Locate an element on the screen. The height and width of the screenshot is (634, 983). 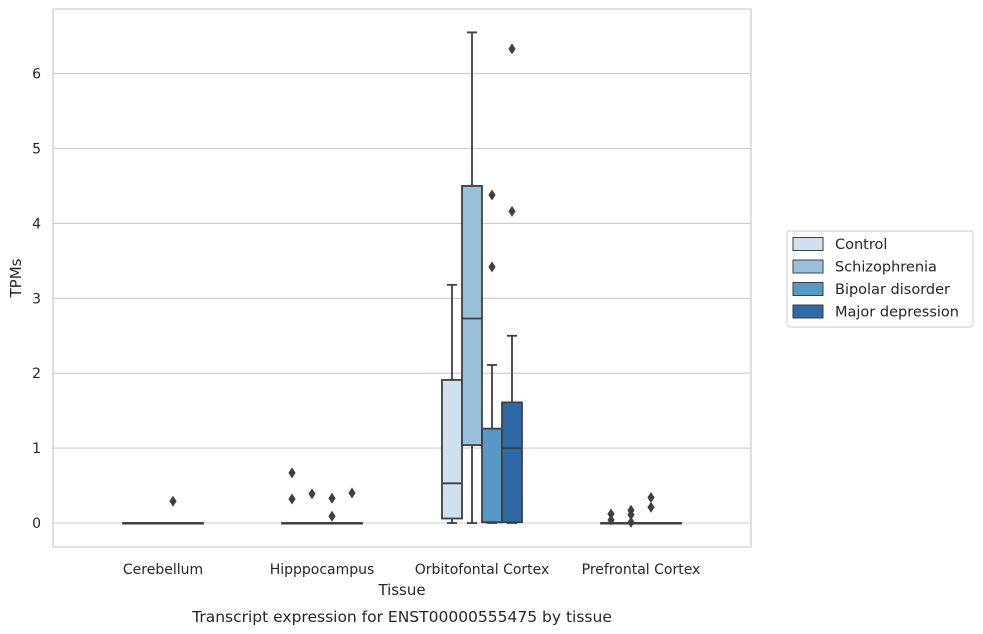
x-axis-label: Tissue is located at coordinates (401, 590).